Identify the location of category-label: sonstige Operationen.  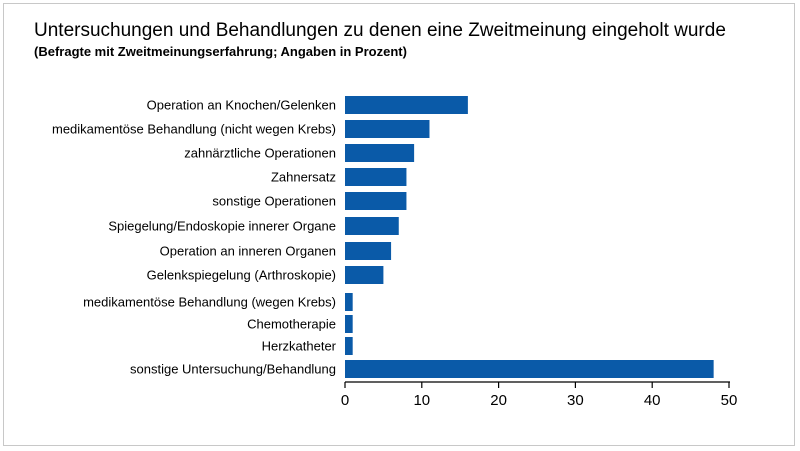
(274, 201).